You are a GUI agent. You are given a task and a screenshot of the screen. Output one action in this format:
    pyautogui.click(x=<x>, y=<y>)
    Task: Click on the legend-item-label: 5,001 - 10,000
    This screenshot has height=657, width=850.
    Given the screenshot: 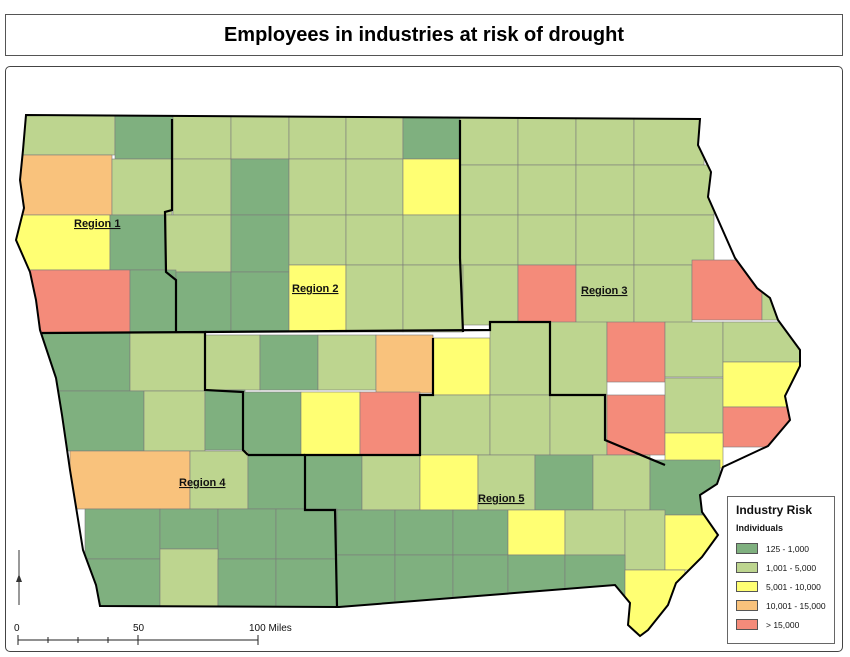 What is the action you would take?
    pyautogui.click(x=793, y=586)
    